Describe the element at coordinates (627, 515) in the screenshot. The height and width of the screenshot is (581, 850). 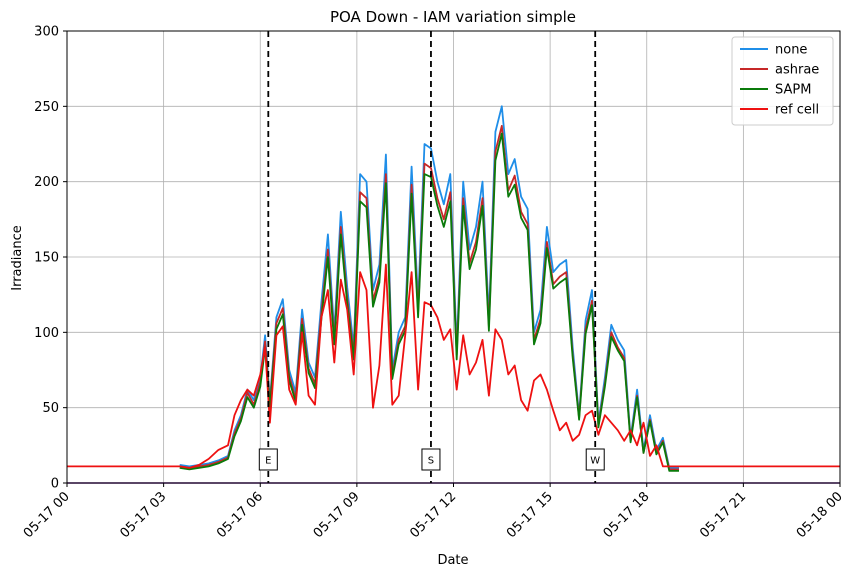
I see `x-tick-label: 05-17 18` at that location.